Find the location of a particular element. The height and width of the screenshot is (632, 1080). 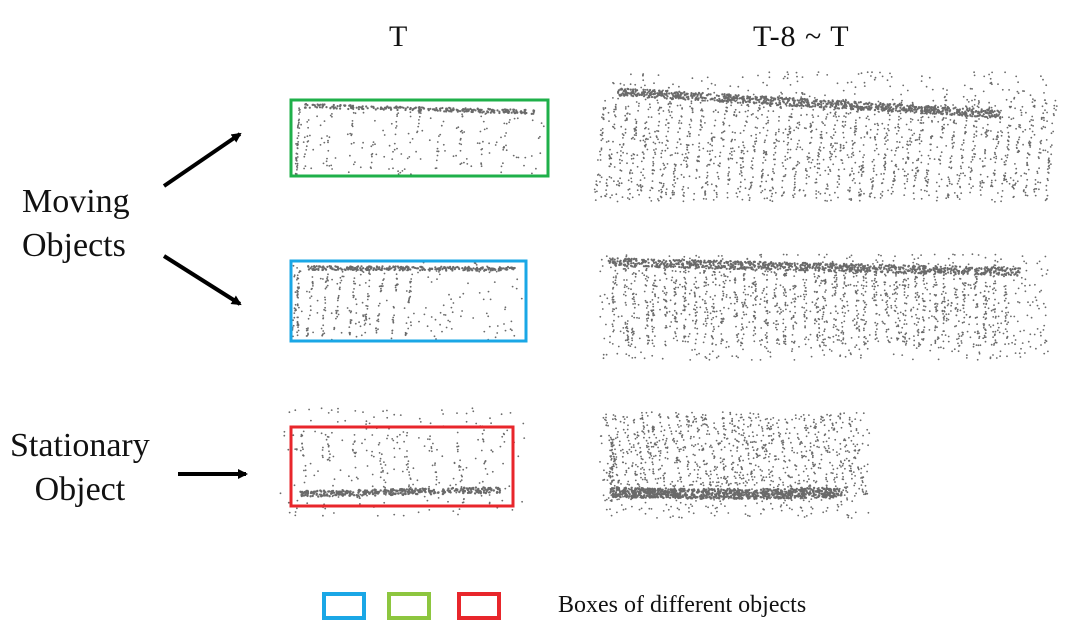

blue-box is located at coordinates (408, 301).